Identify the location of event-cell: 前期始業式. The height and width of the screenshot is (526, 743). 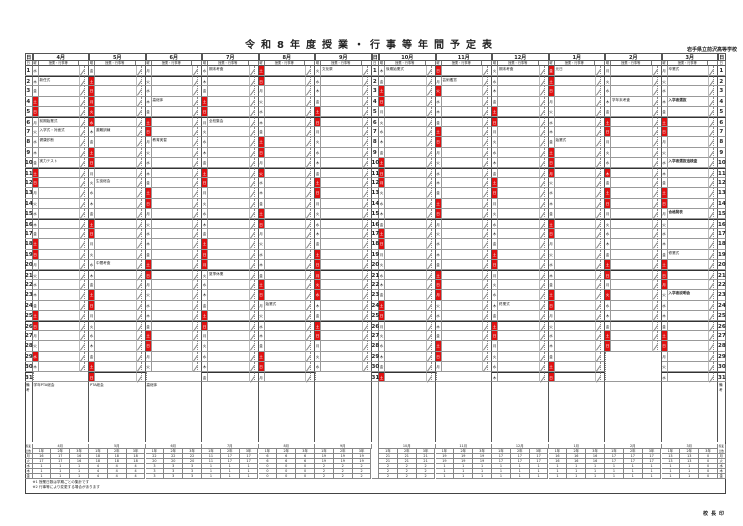
(58, 122).